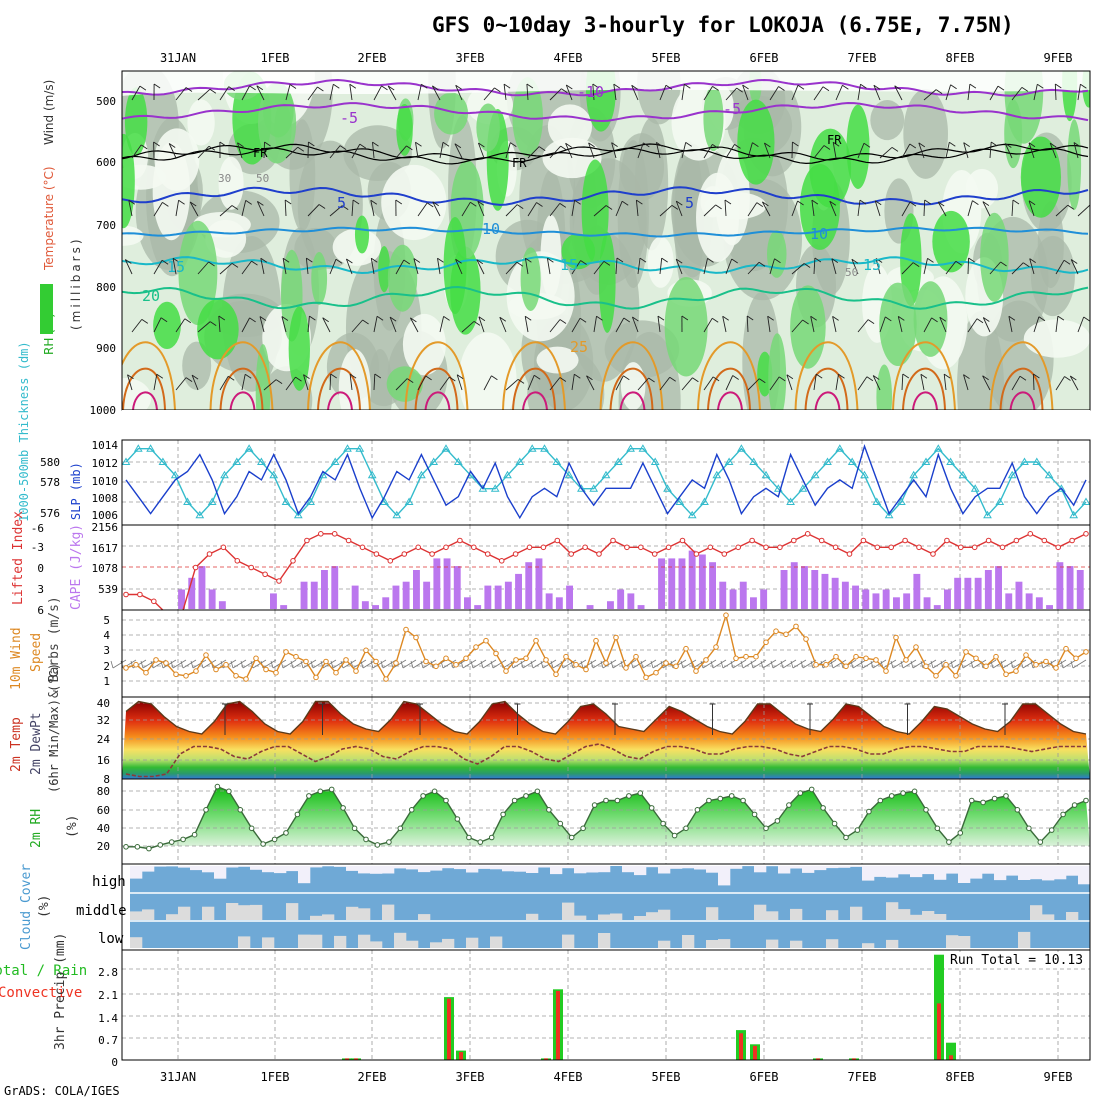 This screenshot has height=1104, width=1100. Describe the element at coordinates (764, 1077) in the screenshot. I see `date-label-bottom: 6FEB` at that location.